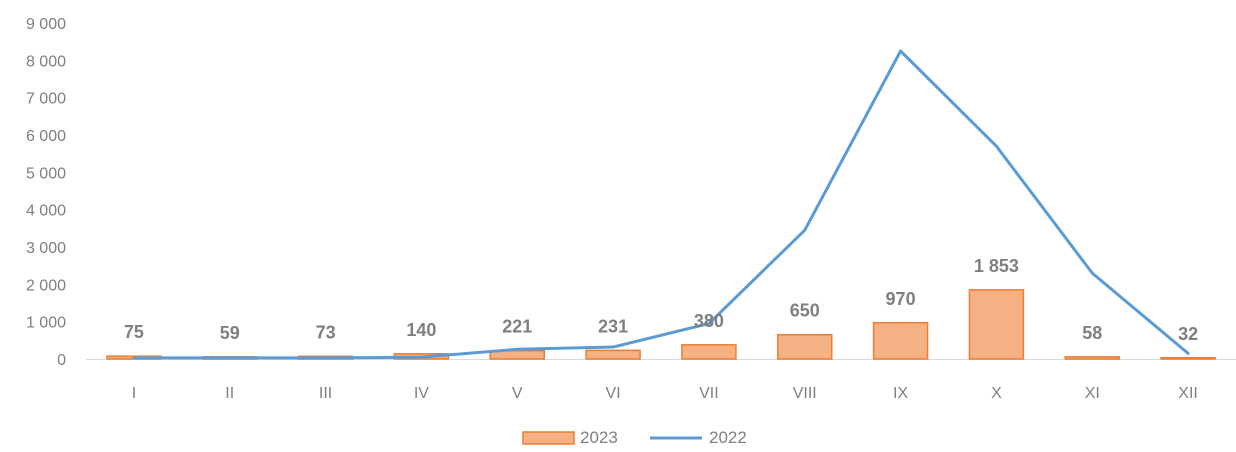  I want to click on x-tick-label: II, so click(229, 393).